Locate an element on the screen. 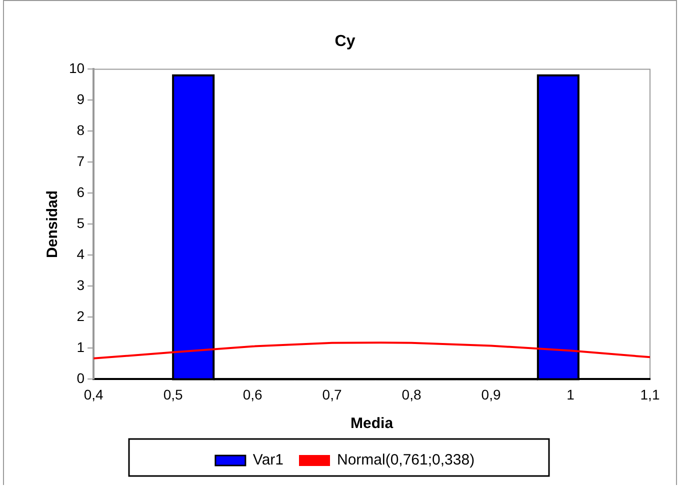 This screenshot has width=678, height=486. chart-title: Cy is located at coordinates (345, 41).